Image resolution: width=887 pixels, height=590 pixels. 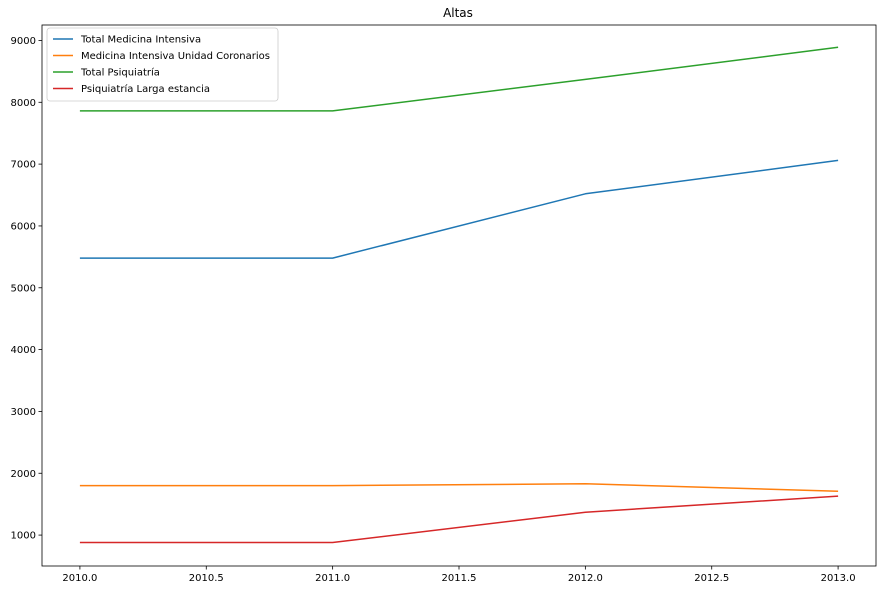 What do you see at coordinates (79, 578) in the screenshot?
I see `x-tick-label: 2010.0` at bounding box center [79, 578].